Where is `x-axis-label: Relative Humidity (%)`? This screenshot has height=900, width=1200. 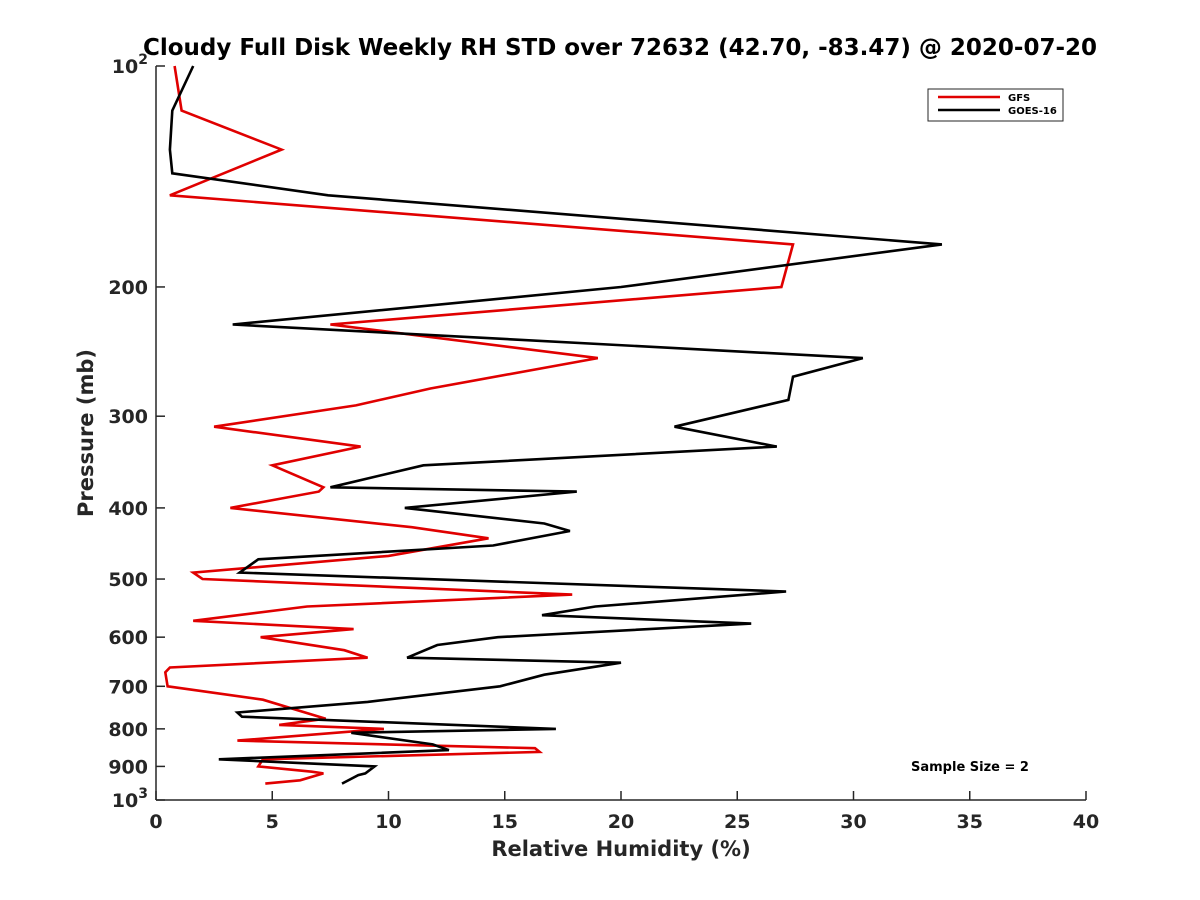 x-axis-label: Relative Humidity (%) is located at coordinates (620, 849).